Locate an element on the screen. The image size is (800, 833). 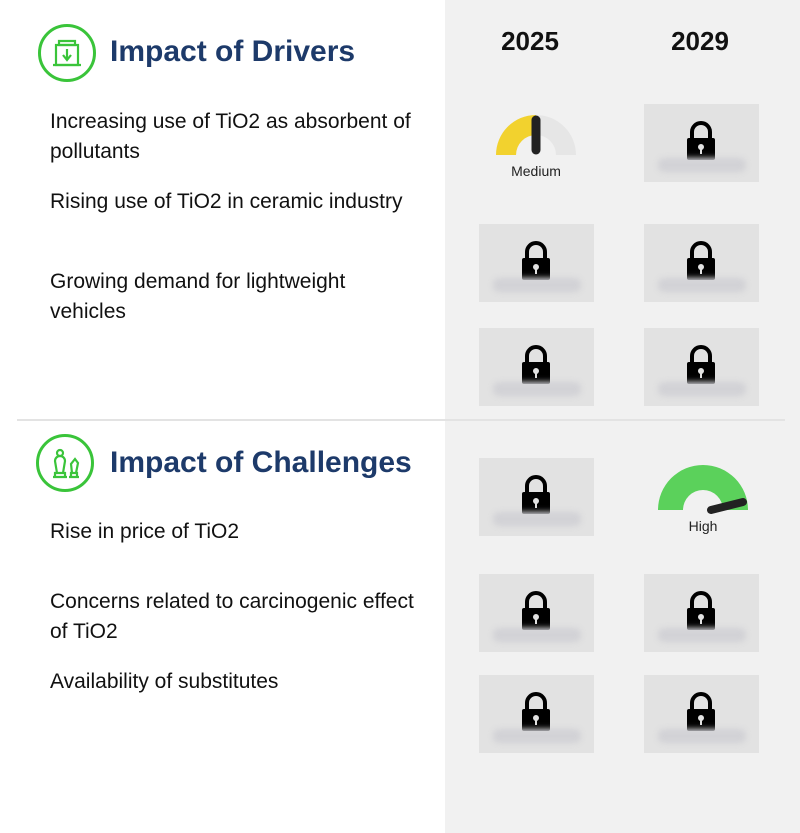
gauge-high-label: High is located at coordinates (703, 526).